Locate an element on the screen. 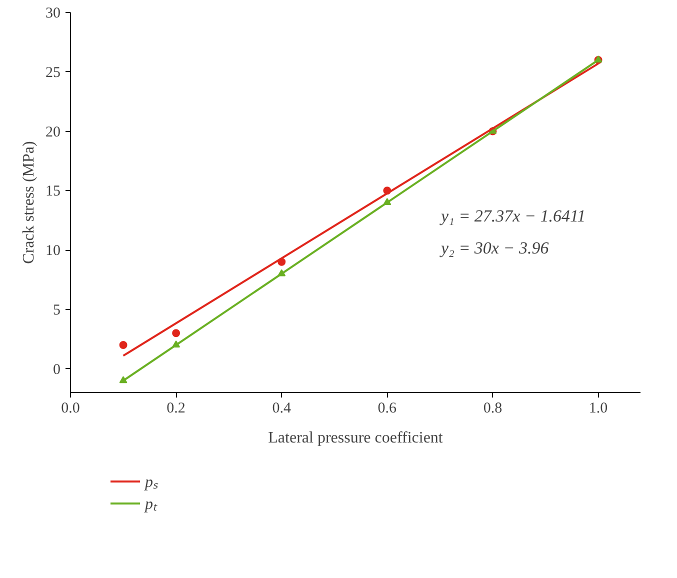 This screenshot has height=578, width=677. y-tick-label: 25 is located at coordinates (53, 72).